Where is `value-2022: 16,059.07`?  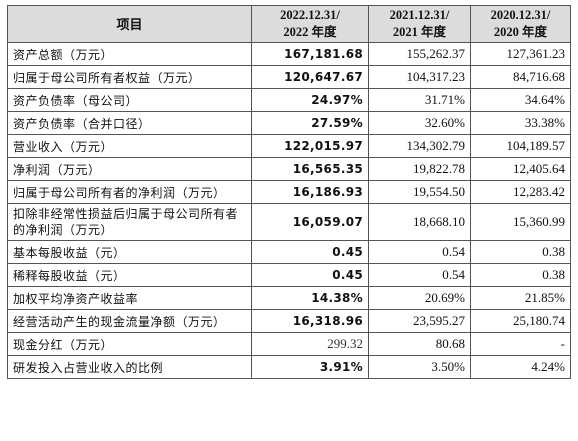 value-2022: 16,059.07 is located at coordinates (310, 222).